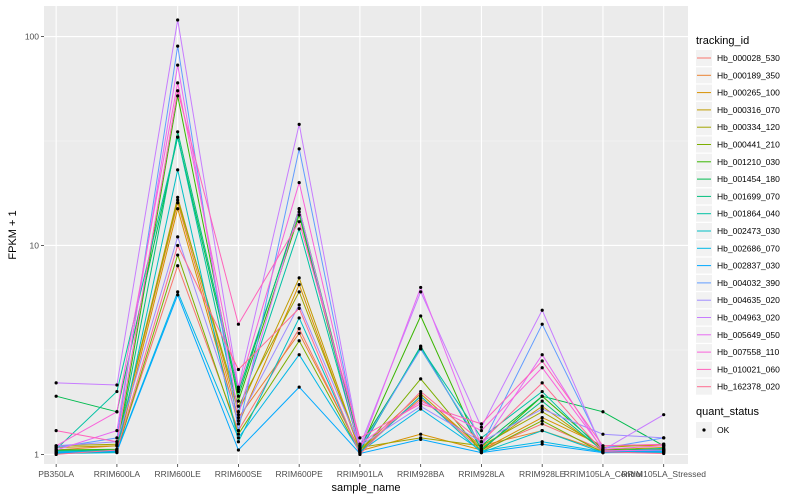 The height and width of the screenshot is (500, 800). Describe the element at coordinates (13, 234) in the screenshot. I see `y-axis-title: FPKM + 1` at that location.